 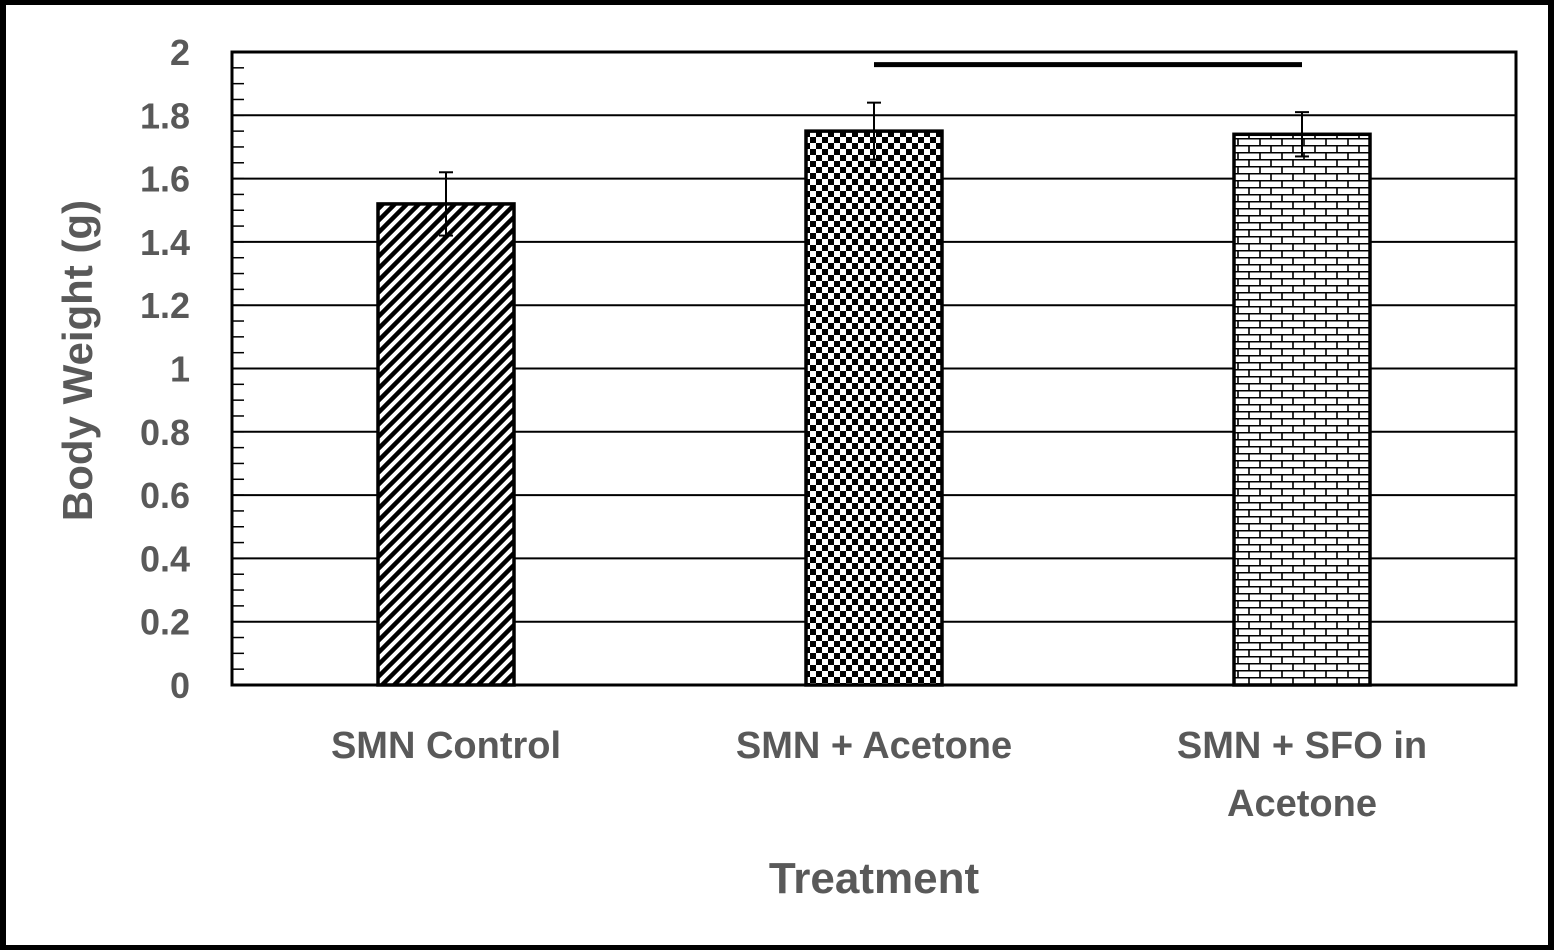 I want to click on y-tick-label: 1, so click(x=180, y=369).